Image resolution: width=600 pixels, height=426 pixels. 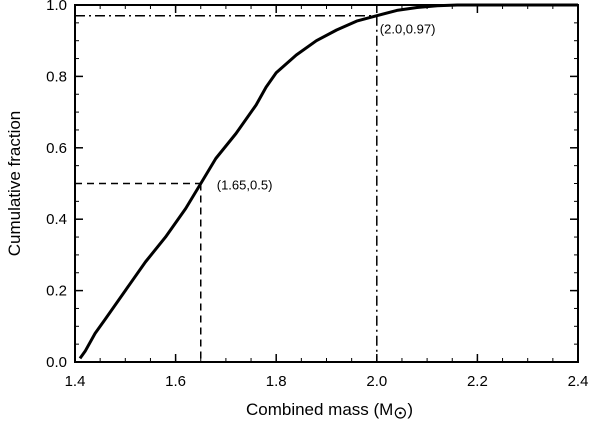 What do you see at coordinates (376, 381) in the screenshot?
I see `x-tick-label: 2.0` at bounding box center [376, 381].